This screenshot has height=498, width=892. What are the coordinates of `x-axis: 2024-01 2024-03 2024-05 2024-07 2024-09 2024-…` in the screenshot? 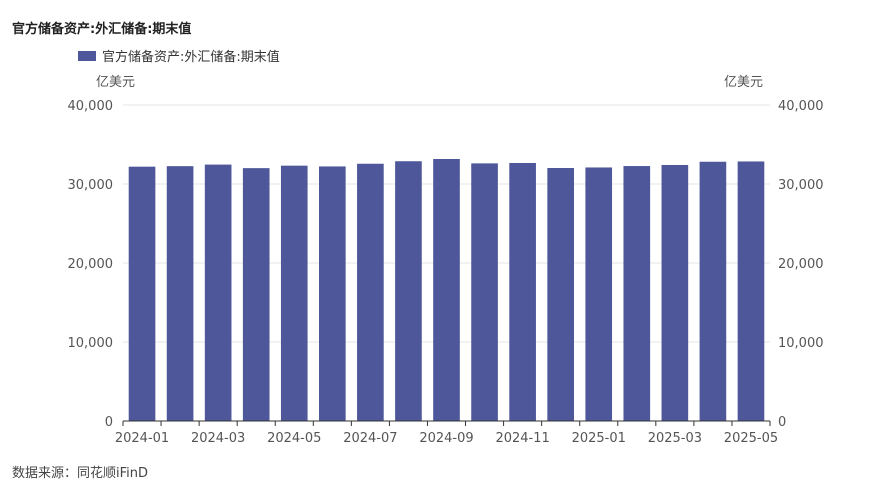 It's located at (446, 433).